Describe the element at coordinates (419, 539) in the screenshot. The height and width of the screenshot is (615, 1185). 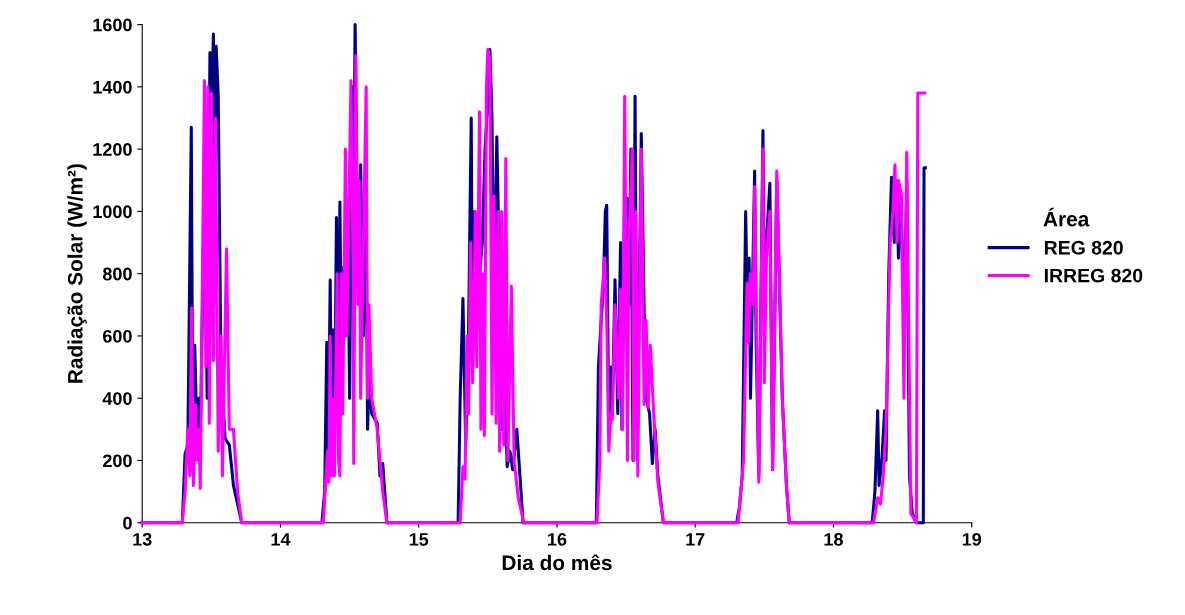
I see `x-tick-label: 15` at that location.